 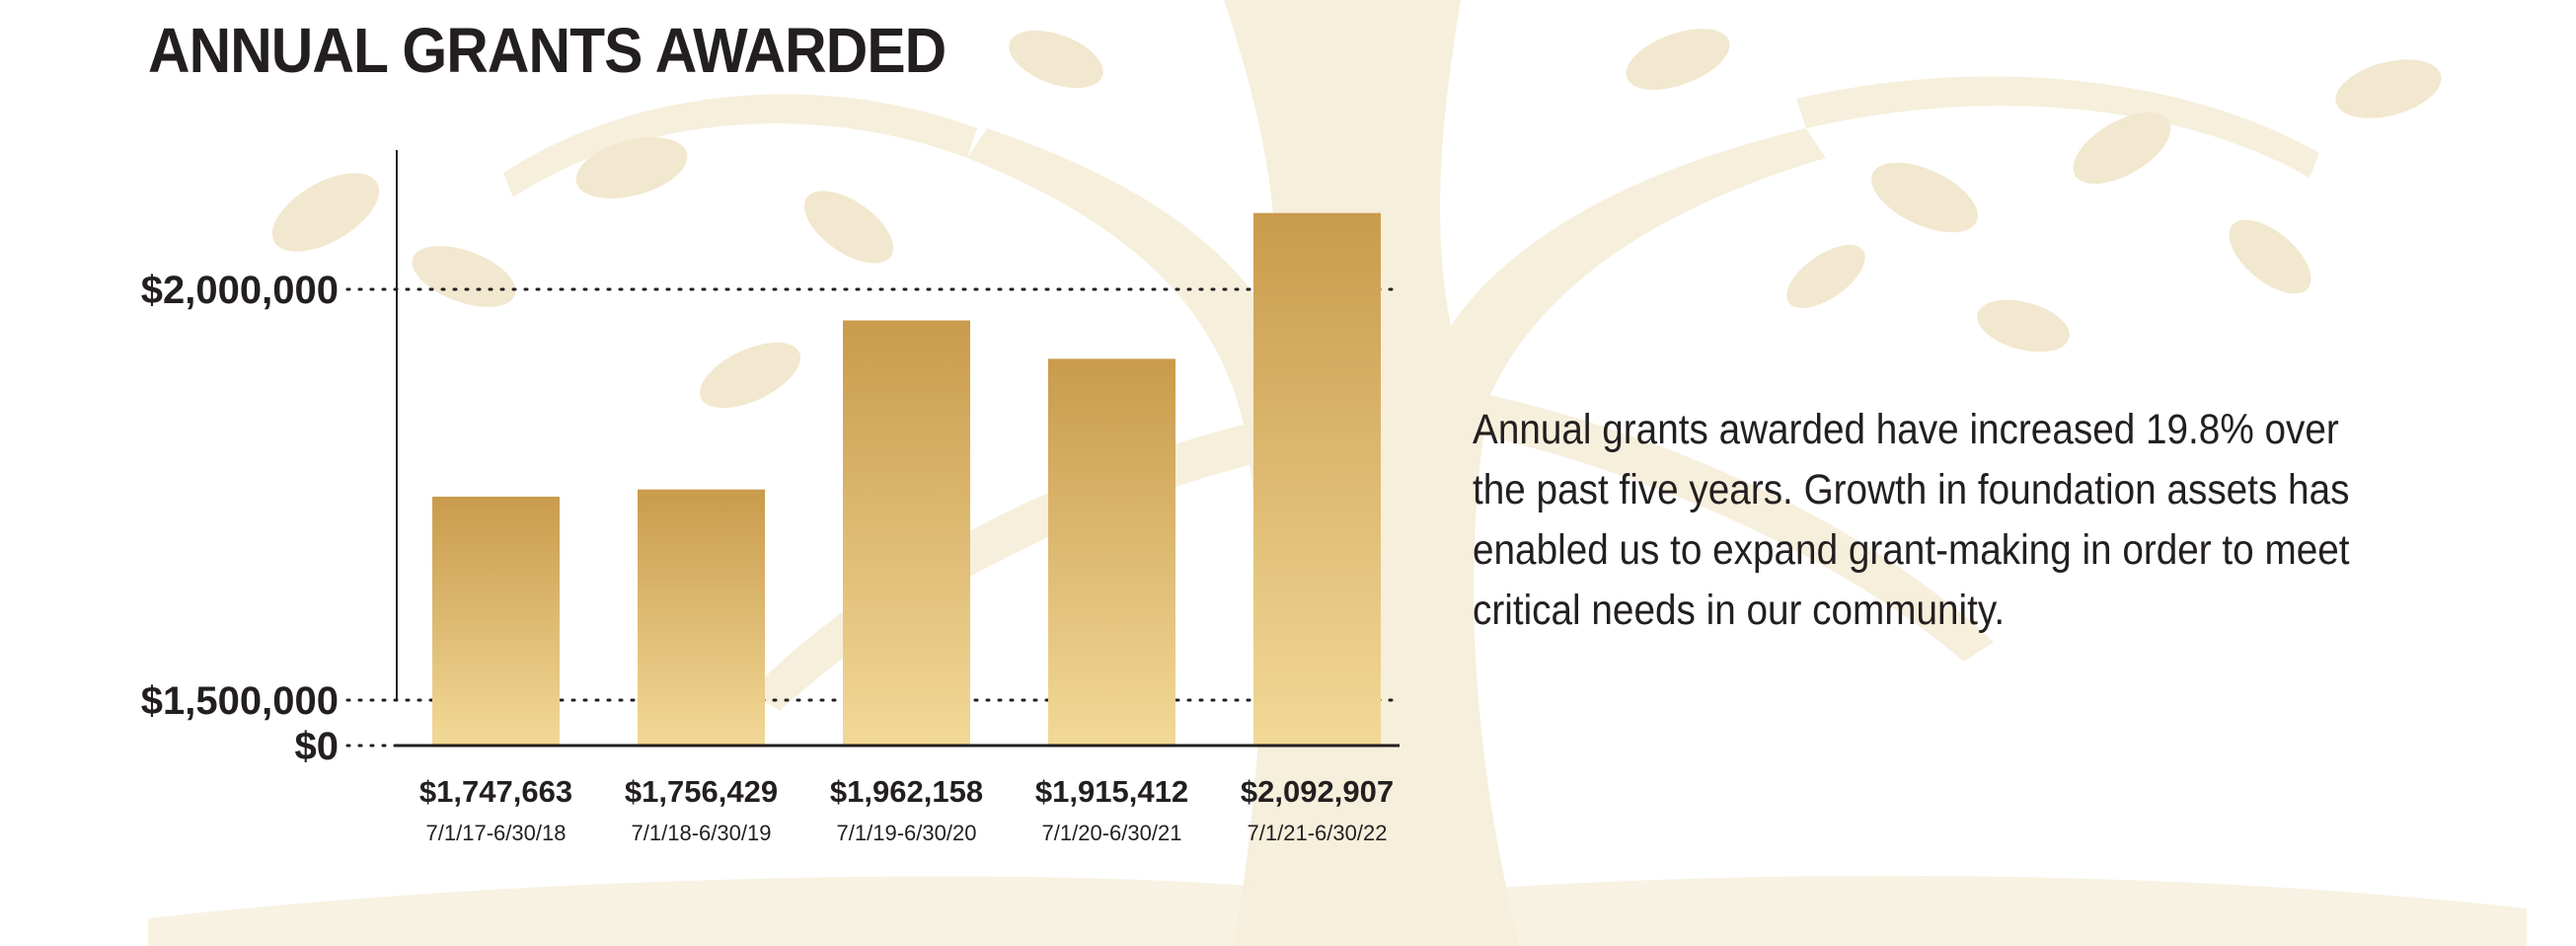 What do you see at coordinates (1317, 791) in the screenshot?
I see `bar-value-label: $2,092,907` at bounding box center [1317, 791].